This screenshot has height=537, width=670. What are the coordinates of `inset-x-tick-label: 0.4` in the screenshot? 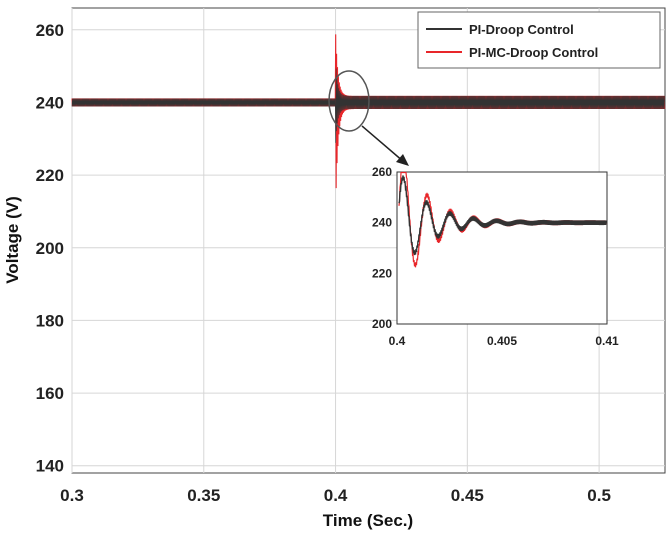 It's located at (397, 341).